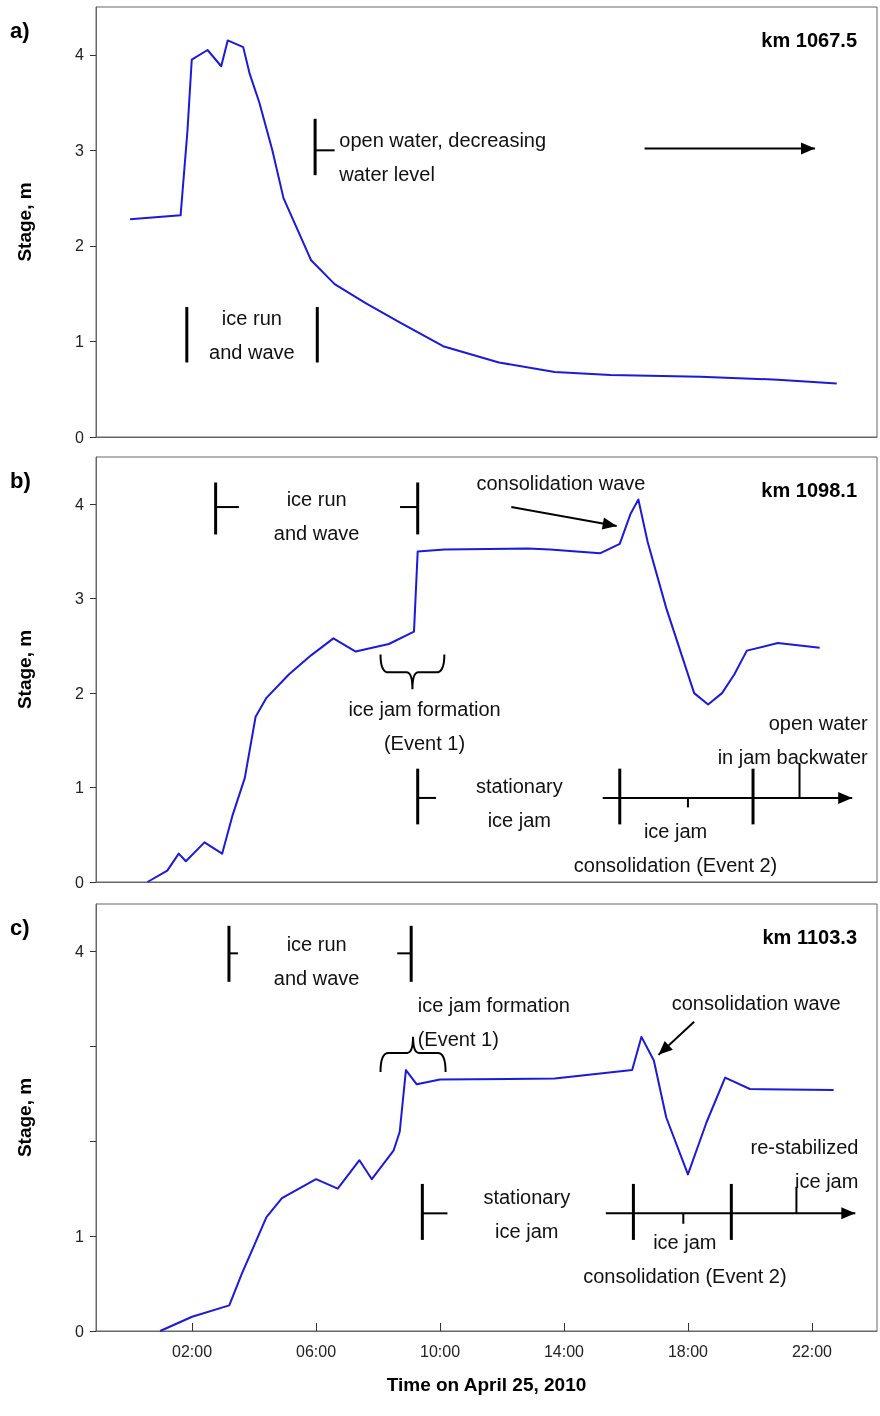 Image resolution: width=880 pixels, height=1416 pixels. Describe the element at coordinates (809, 490) in the screenshot. I see `text: km 1098.1` at that location.